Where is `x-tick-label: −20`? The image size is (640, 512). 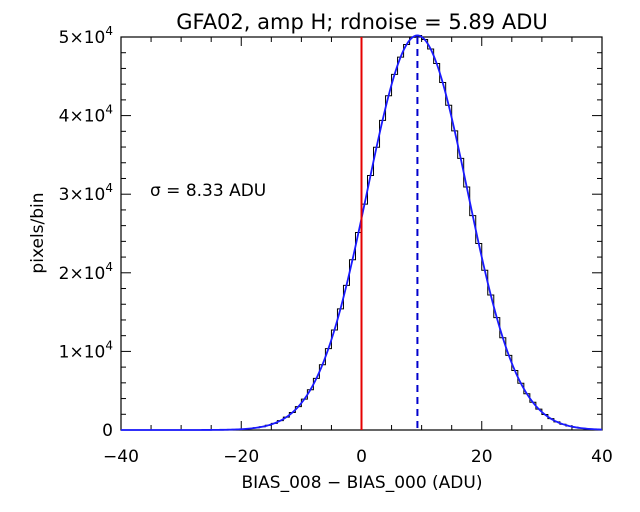 x-tick-label: −20 is located at coordinates (241, 457).